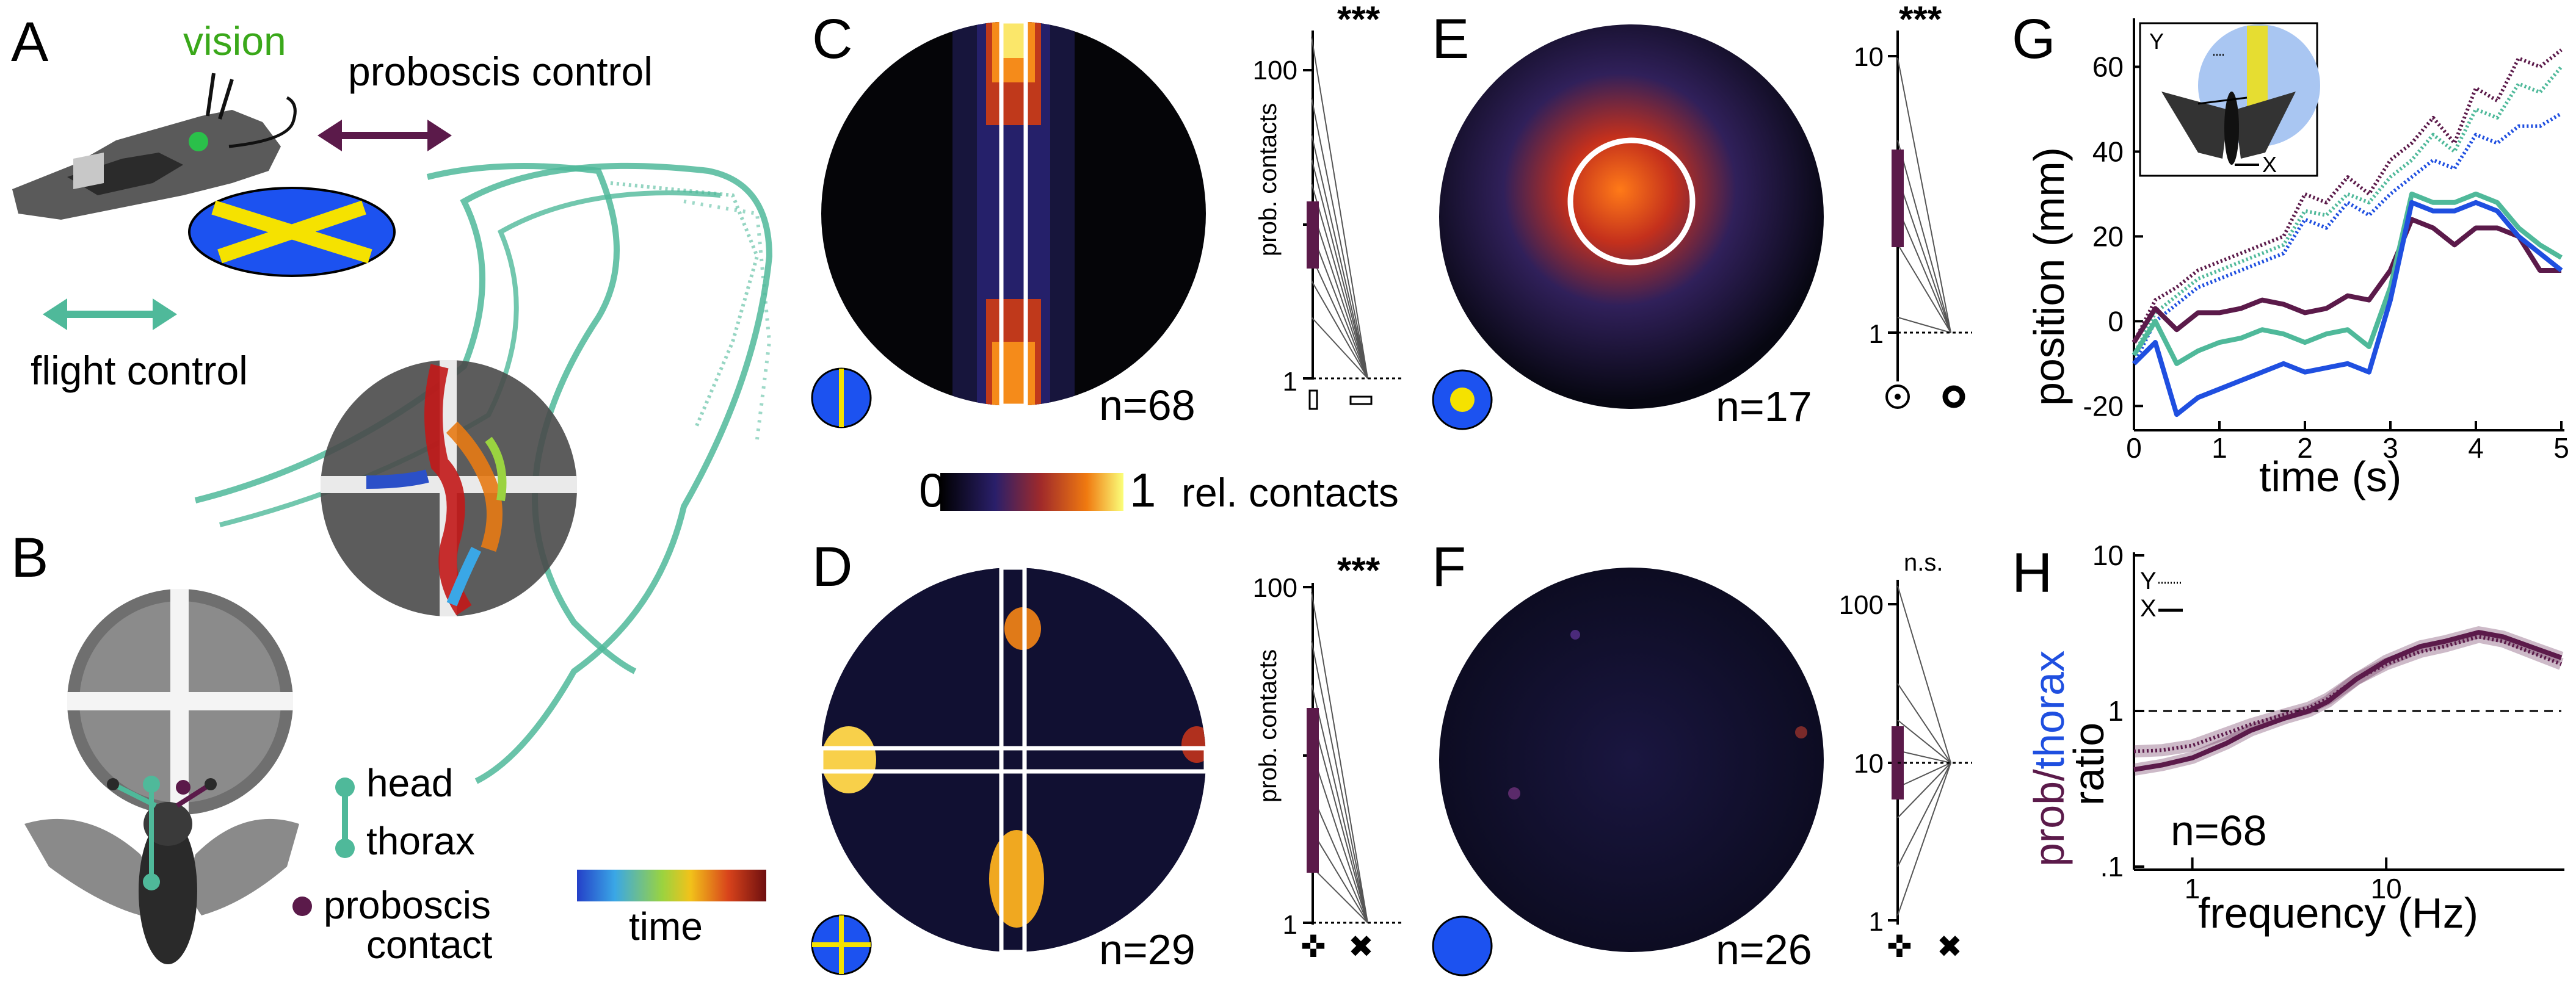 This screenshot has height=996, width=2576. What do you see at coordinates (1290, 382) in the screenshot?
I see `c-tick-1: 1` at bounding box center [1290, 382].